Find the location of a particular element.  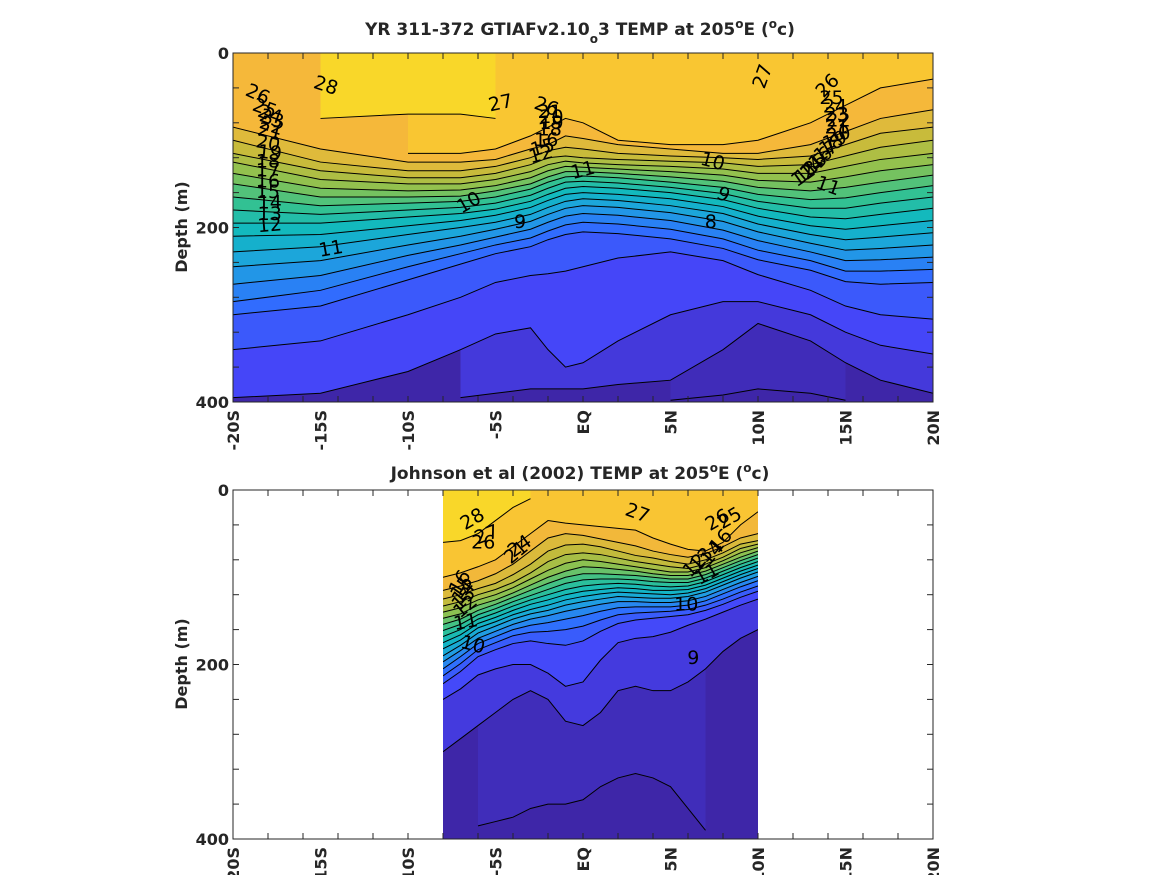

y-axis-label-lower: Depth (m) is located at coordinates (181, 664).